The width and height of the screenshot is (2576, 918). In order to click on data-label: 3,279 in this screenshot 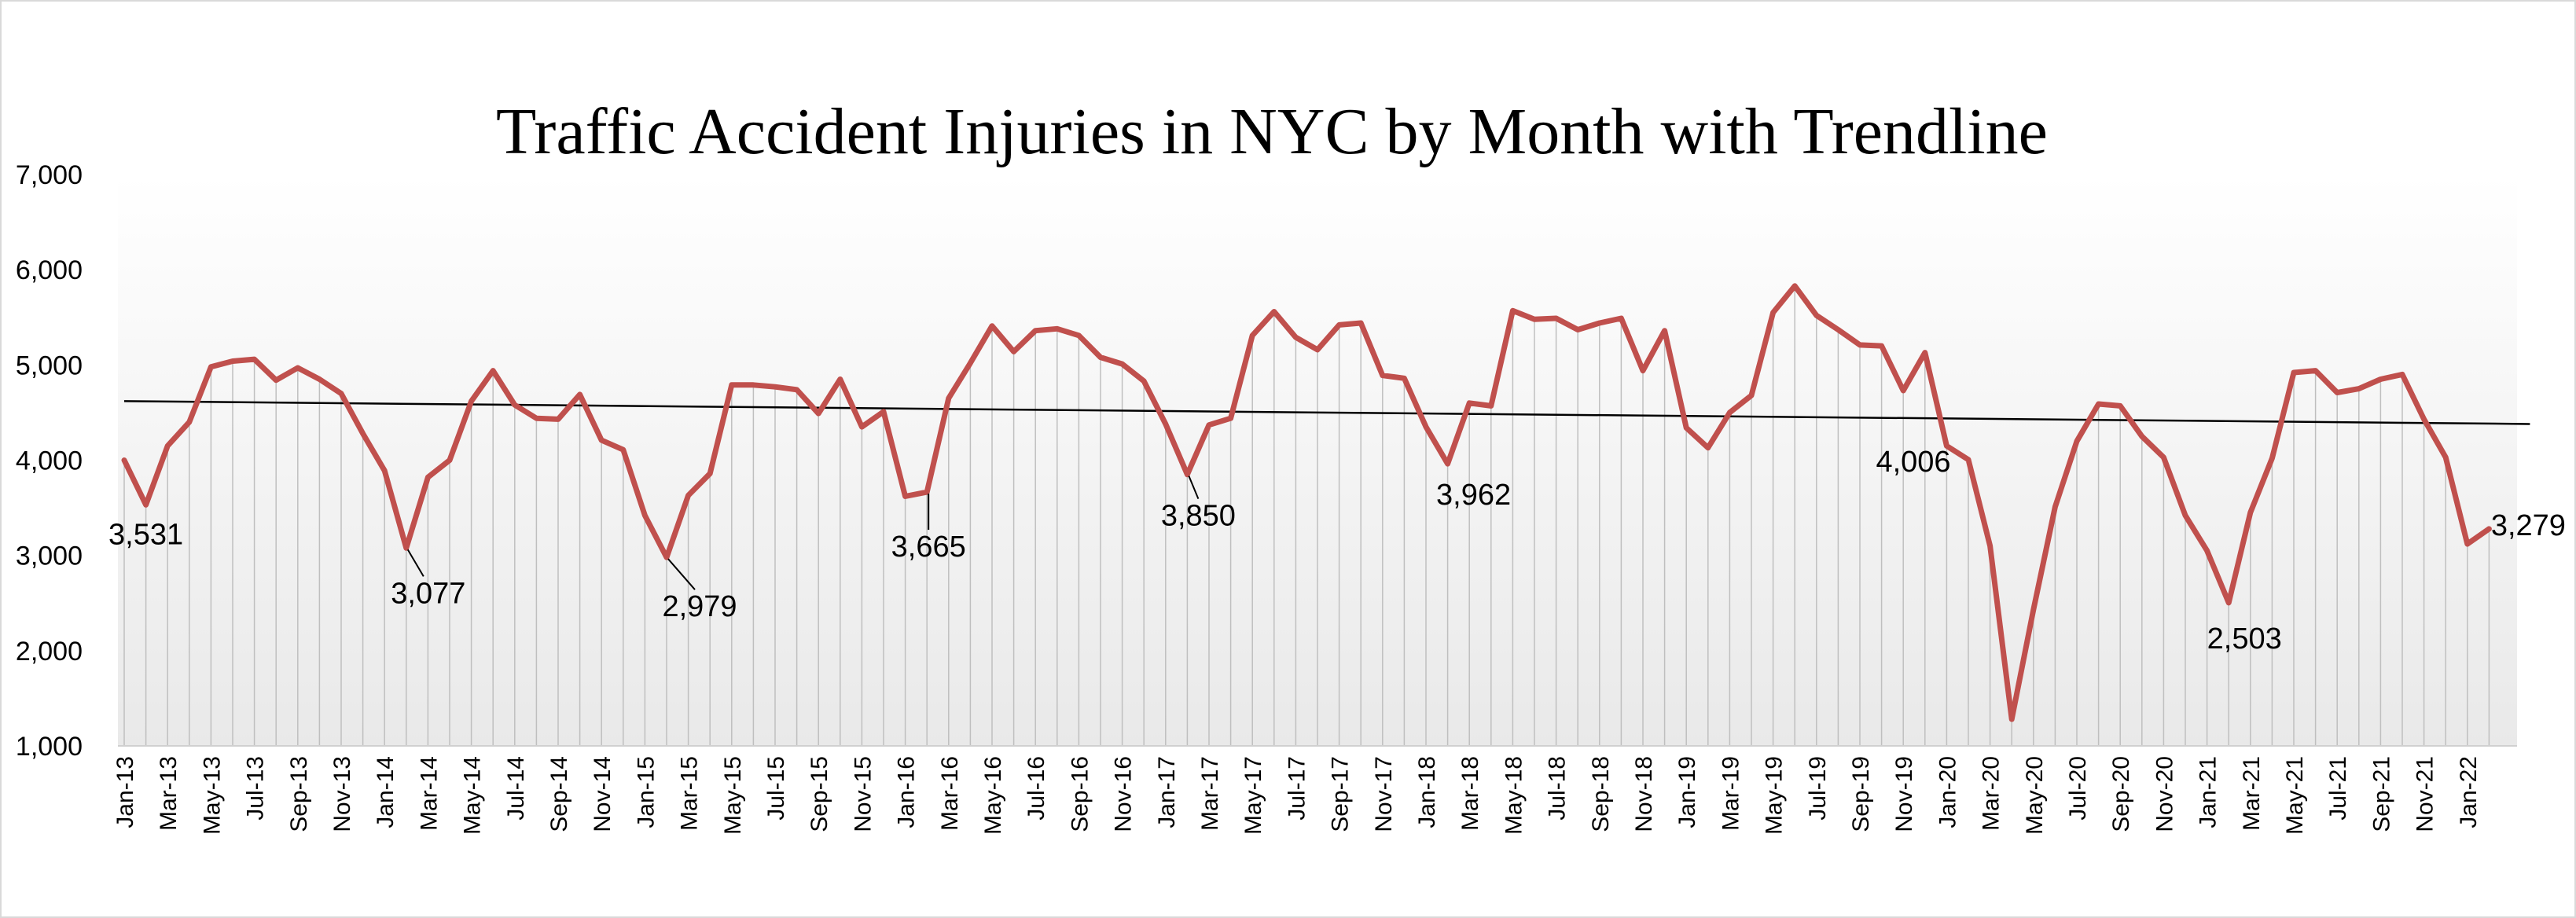, I will do `click(2528, 525)`.